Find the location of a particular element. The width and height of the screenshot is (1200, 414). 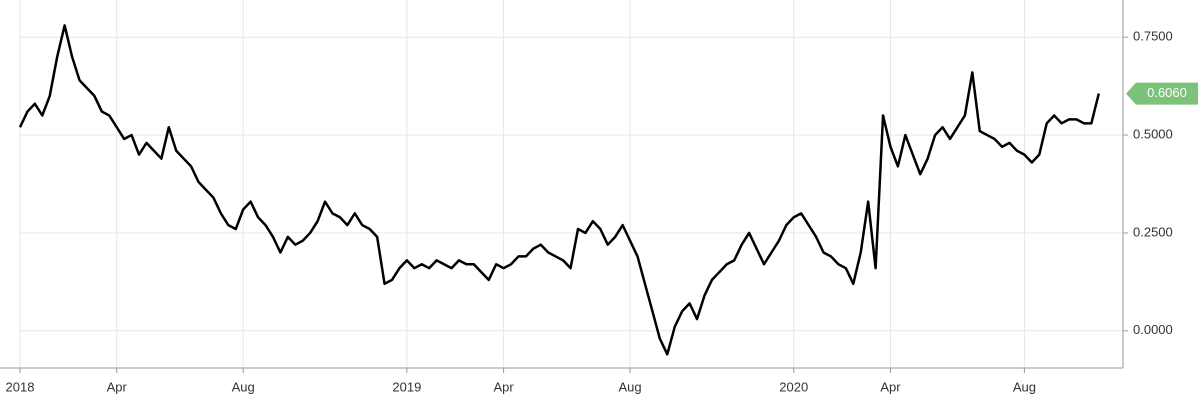

y-tick-label: 0.7500 is located at coordinates (1153, 36).